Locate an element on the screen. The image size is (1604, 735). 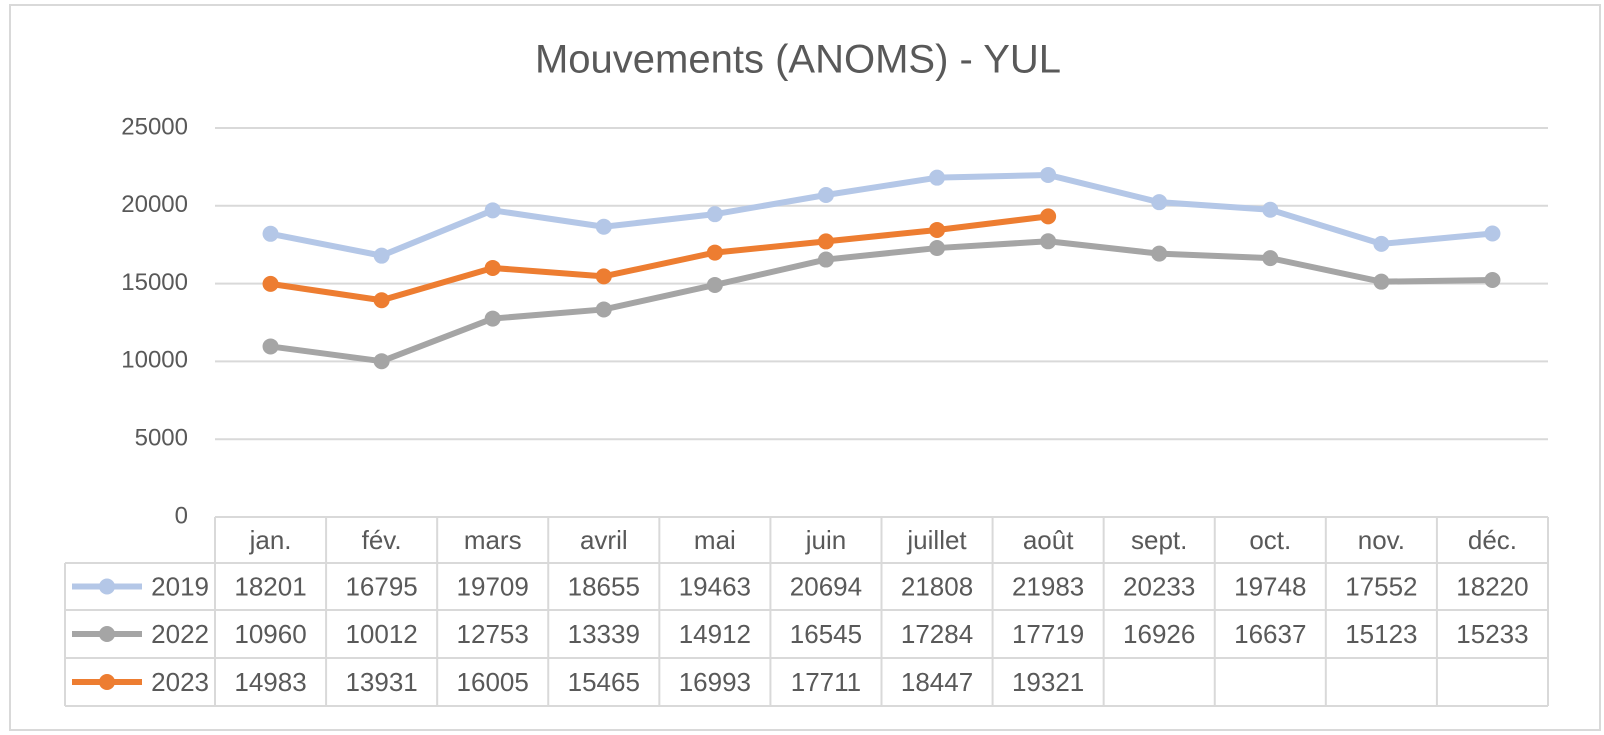
table-value: 21808 is located at coordinates (937, 586).